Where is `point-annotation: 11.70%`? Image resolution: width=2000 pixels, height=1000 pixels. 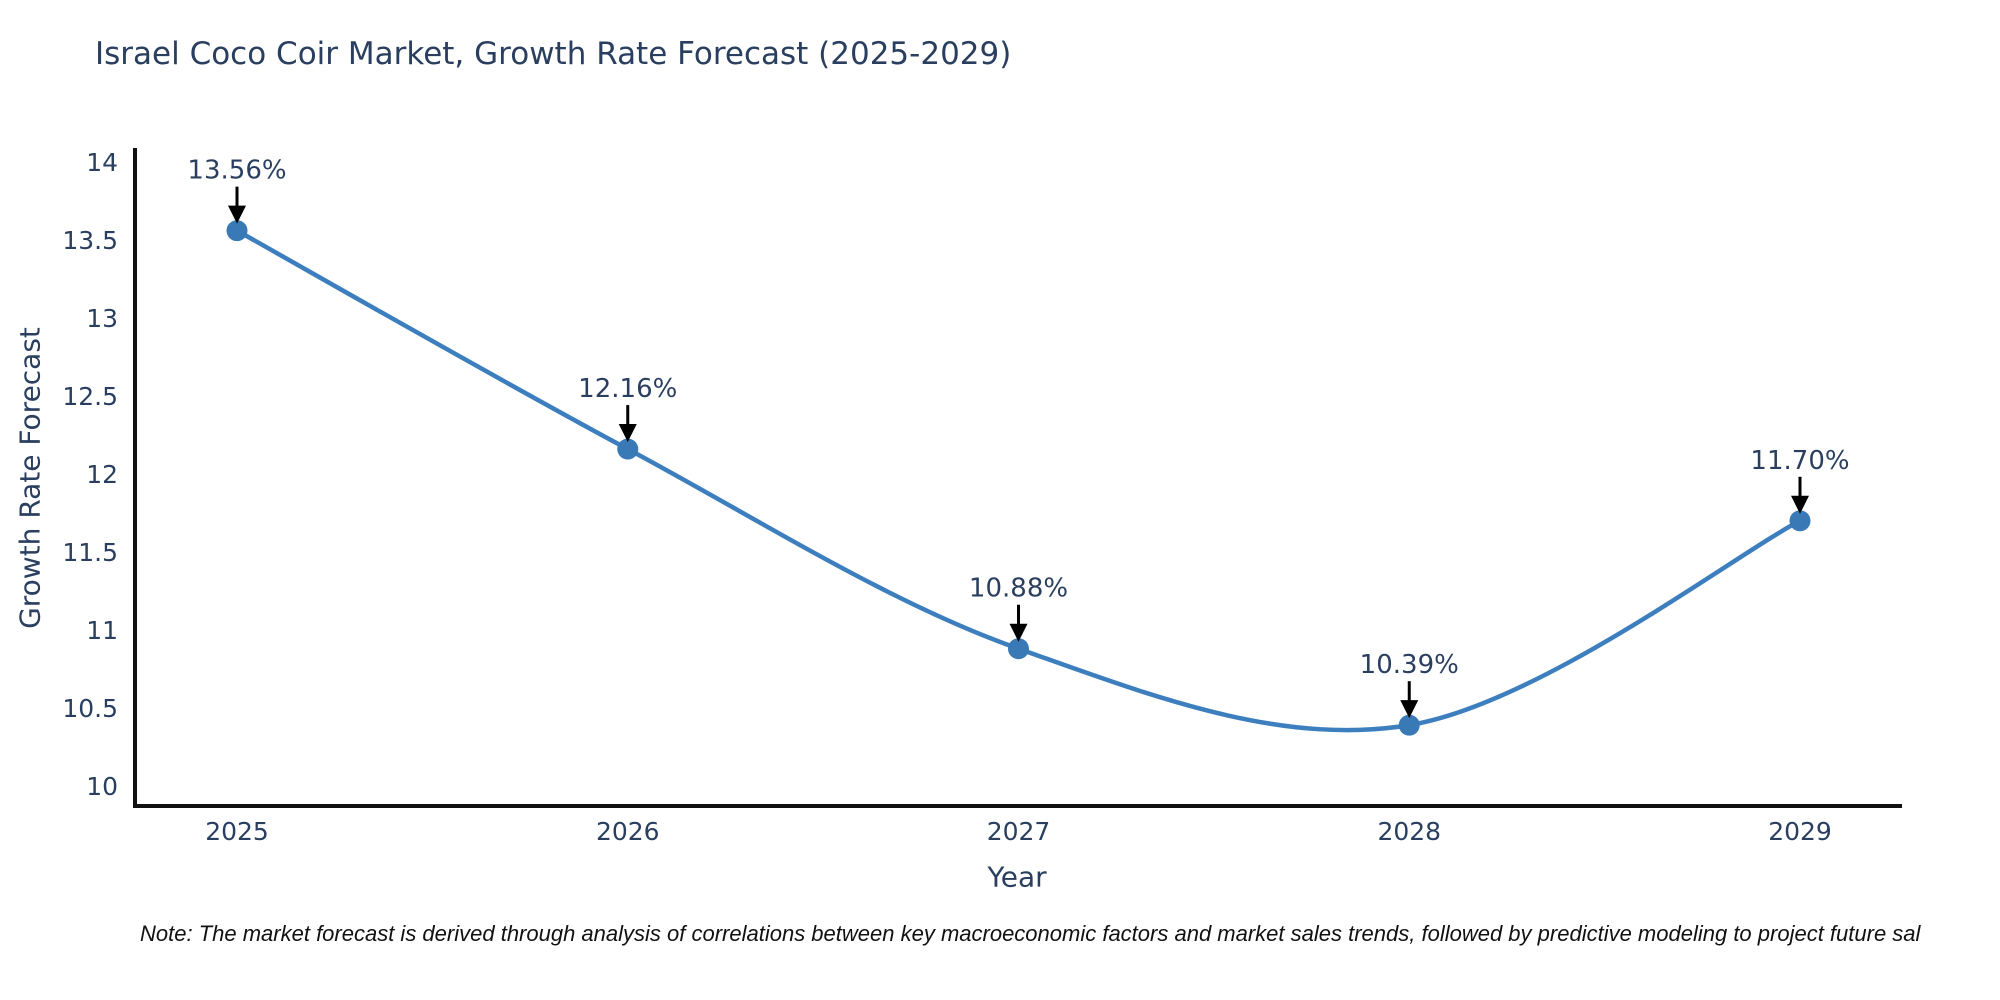 point-annotation: 11.70% is located at coordinates (1799, 461).